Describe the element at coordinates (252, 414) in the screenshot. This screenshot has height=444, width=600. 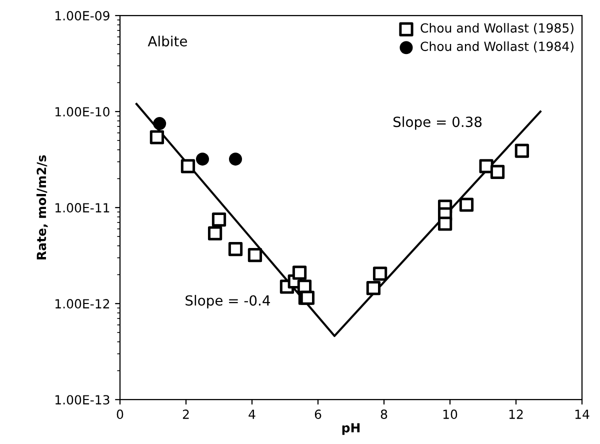
I see `x-tick-label: 4` at that location.